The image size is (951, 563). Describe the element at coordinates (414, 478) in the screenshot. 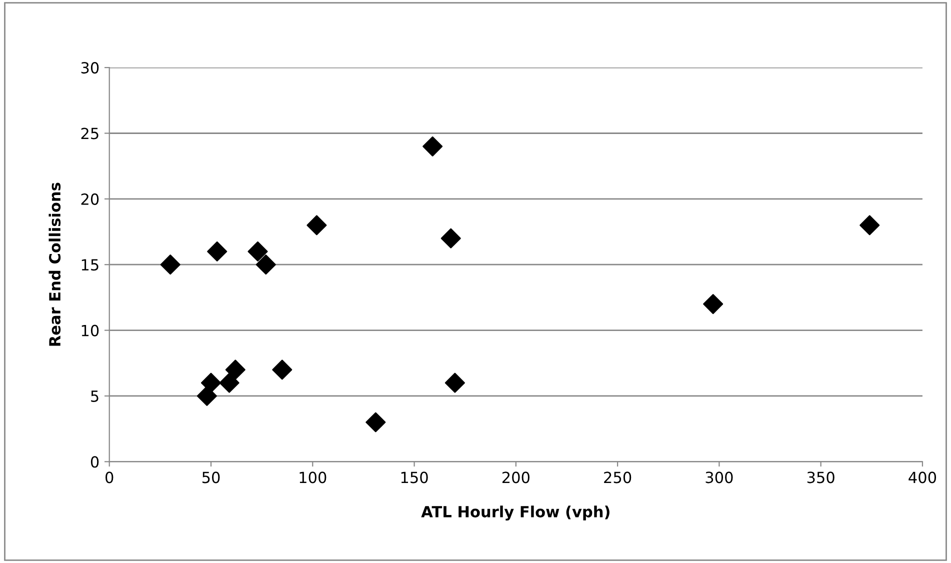

I see `x-tick-label: 150` at that location.